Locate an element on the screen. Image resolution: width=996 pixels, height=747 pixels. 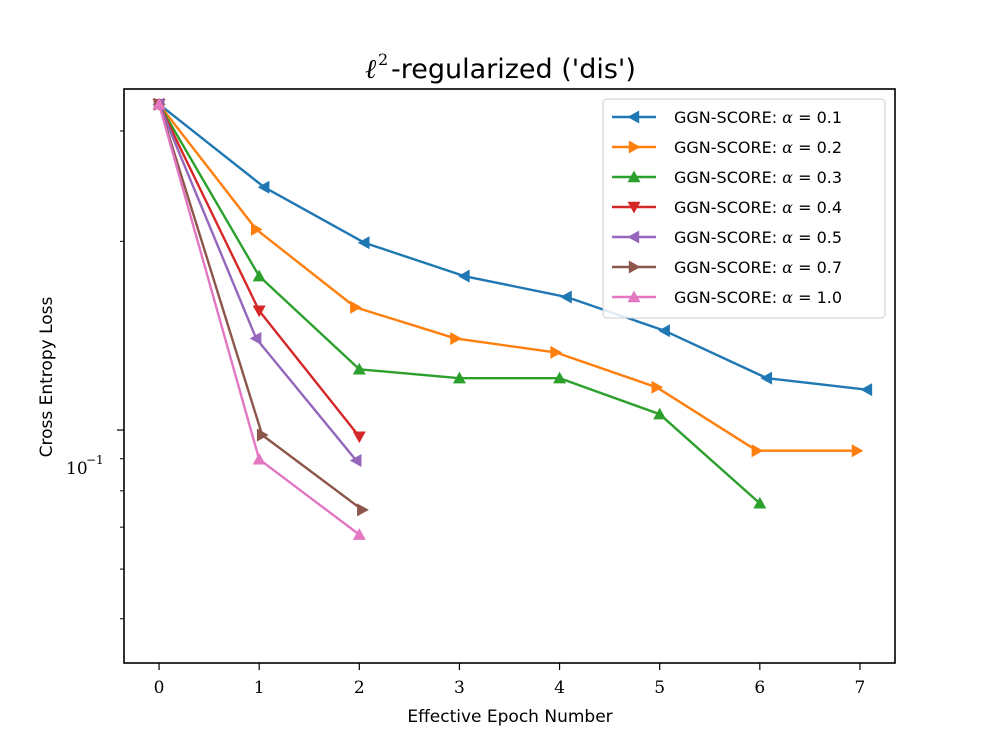
x-axis-label: Effective Epoch Number is located at coordinates (509, 717).